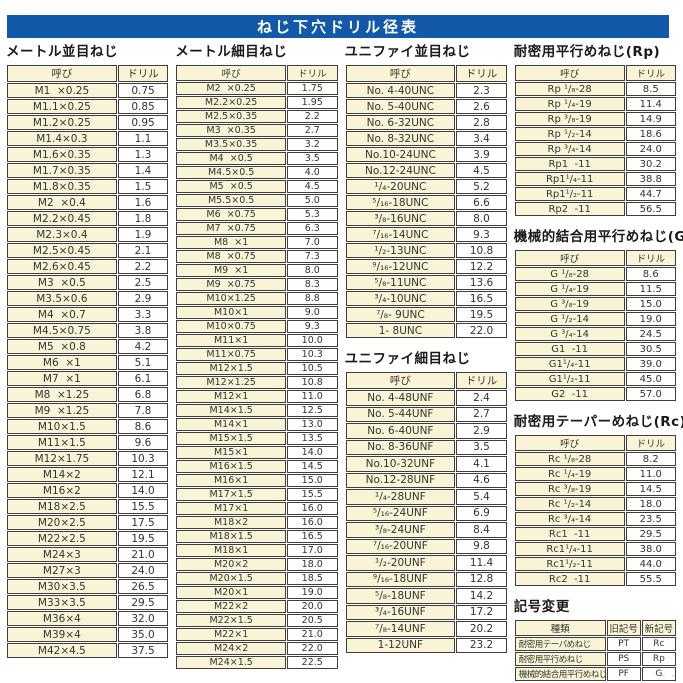  Describe the element at coordinates (312, 158) in the screenshot. I see `drill-cell: 3.5` at that location.